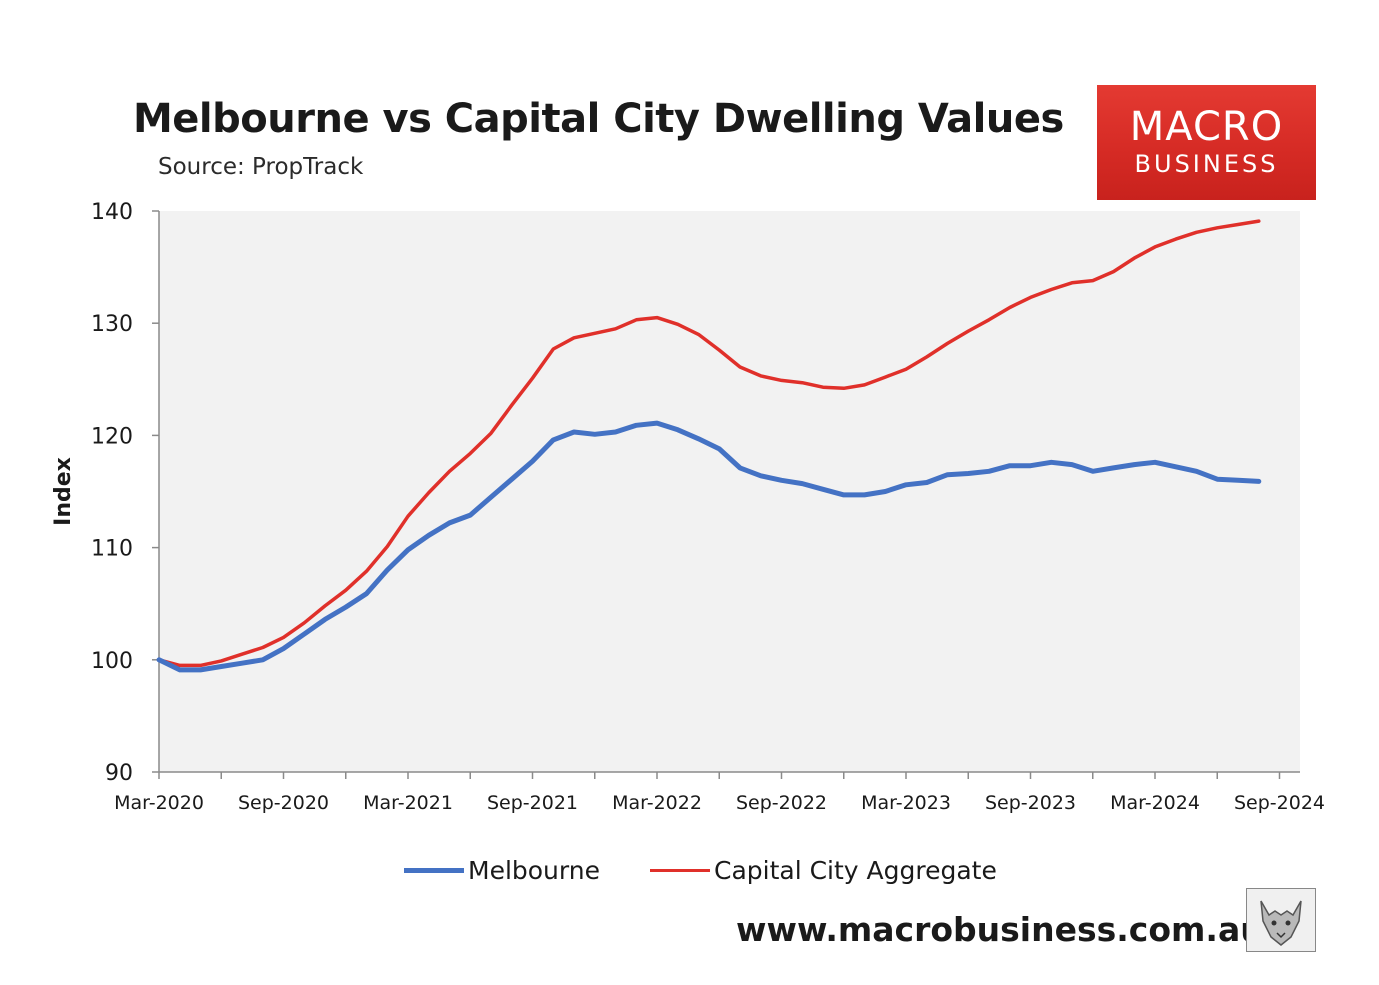 The image size is (1379, 985). Describe the element at coordinates (159, 803) in the screenshot. I see `x-tick-label: Mar-2020` at that location.